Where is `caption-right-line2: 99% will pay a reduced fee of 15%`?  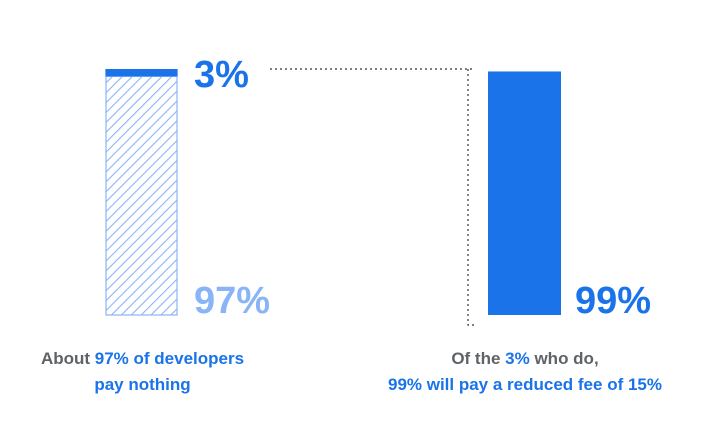
caption-right-line2: 99% will pay a reduced fee of 15% is located at coordinates (524, 384).